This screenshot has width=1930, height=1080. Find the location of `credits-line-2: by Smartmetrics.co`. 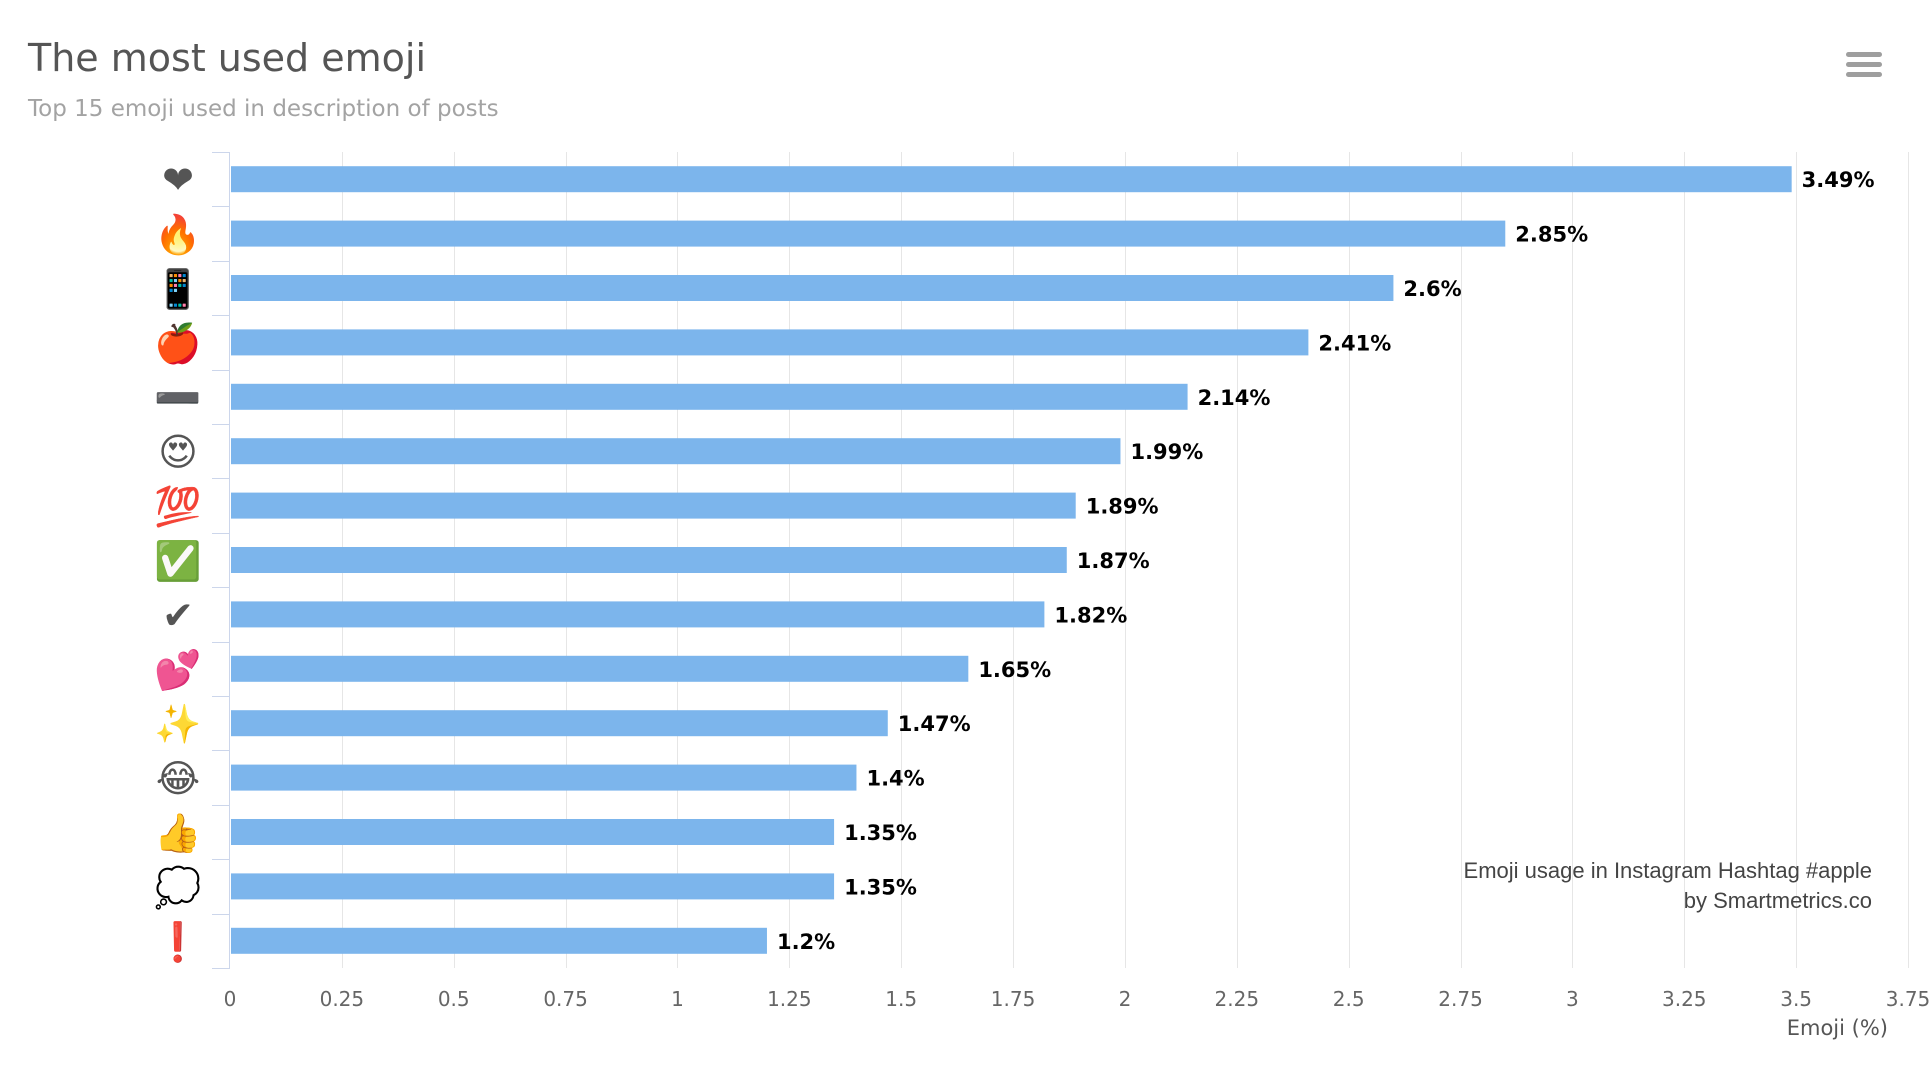

credits-line-2: by Smartmetrics.co is located at coordinates (1777, 900).